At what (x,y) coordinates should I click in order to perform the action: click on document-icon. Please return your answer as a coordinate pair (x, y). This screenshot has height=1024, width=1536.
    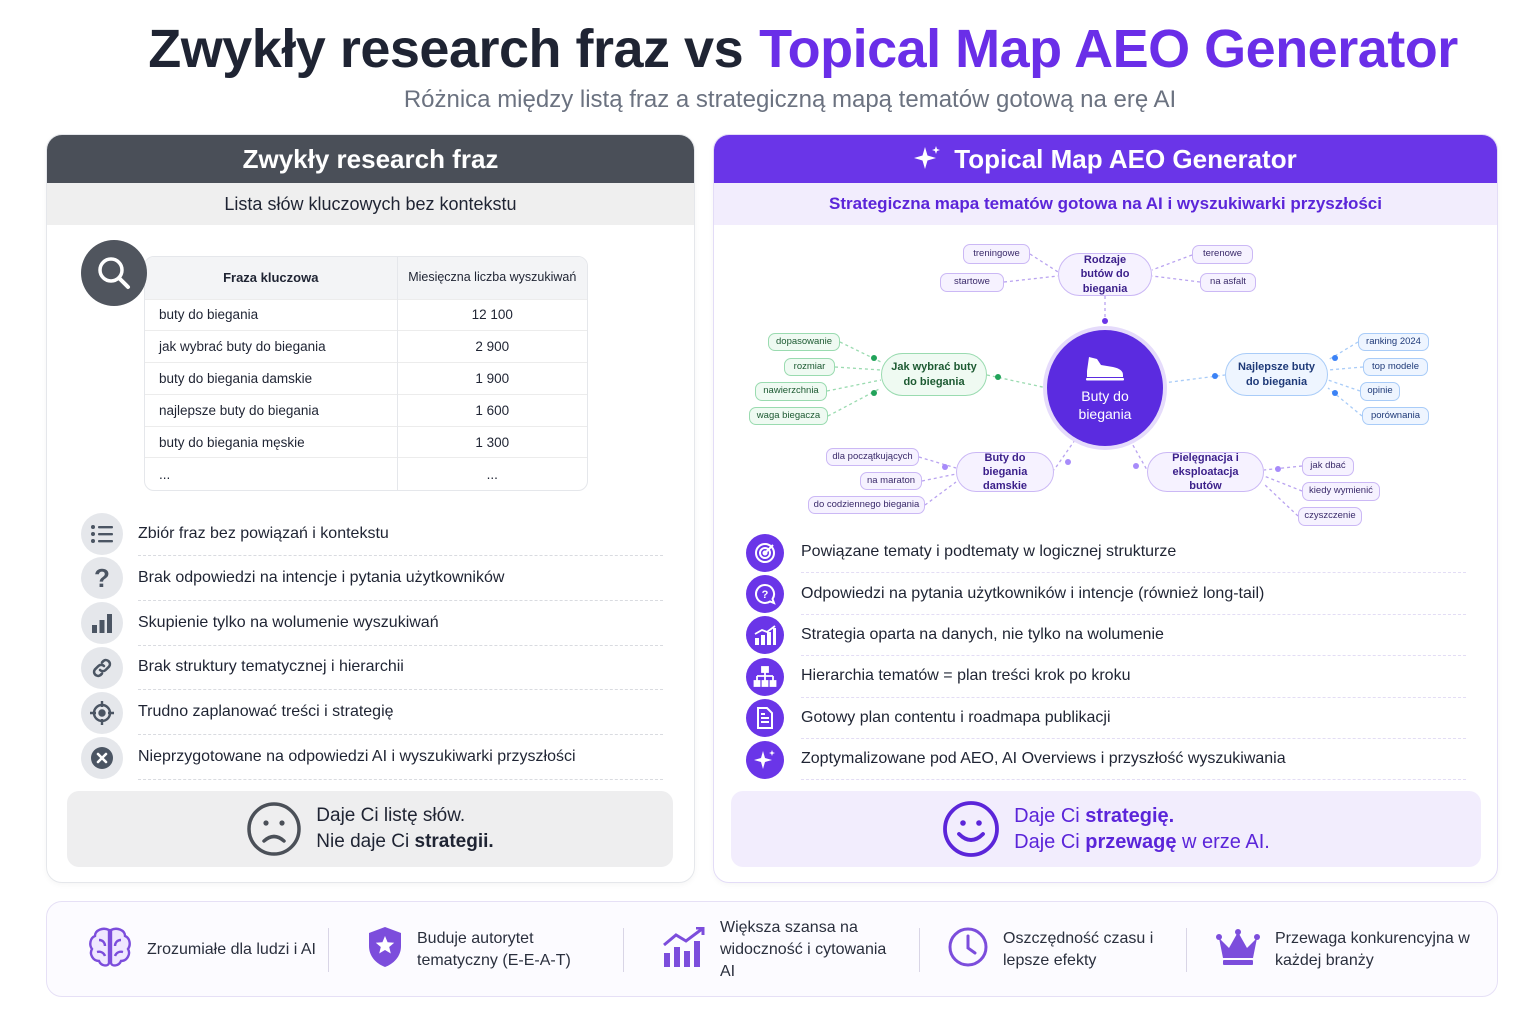
    Looking at the image, I should click on (765, 718).